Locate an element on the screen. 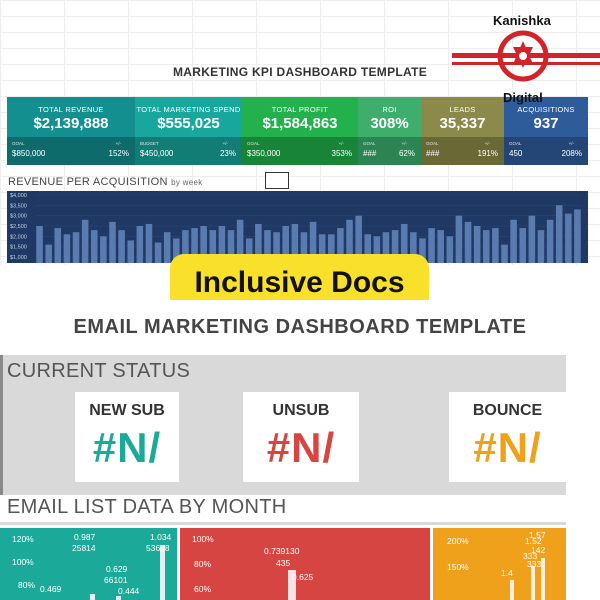 The height and width of the screenshot is (600, 600). y-tick-label: $3,500 is located at coordinates (18, 206).